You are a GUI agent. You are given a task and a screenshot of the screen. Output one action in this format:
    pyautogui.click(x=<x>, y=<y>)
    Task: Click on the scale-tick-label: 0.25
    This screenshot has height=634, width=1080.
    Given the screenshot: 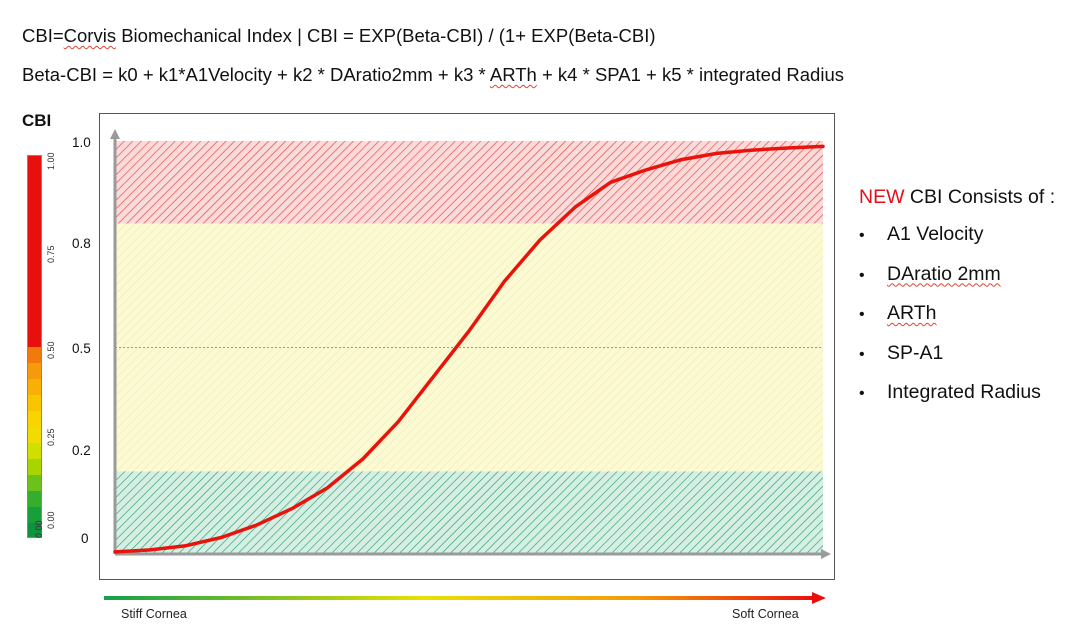 What is the action you would take?
    pyautogui.click(x=51, y=437)
    